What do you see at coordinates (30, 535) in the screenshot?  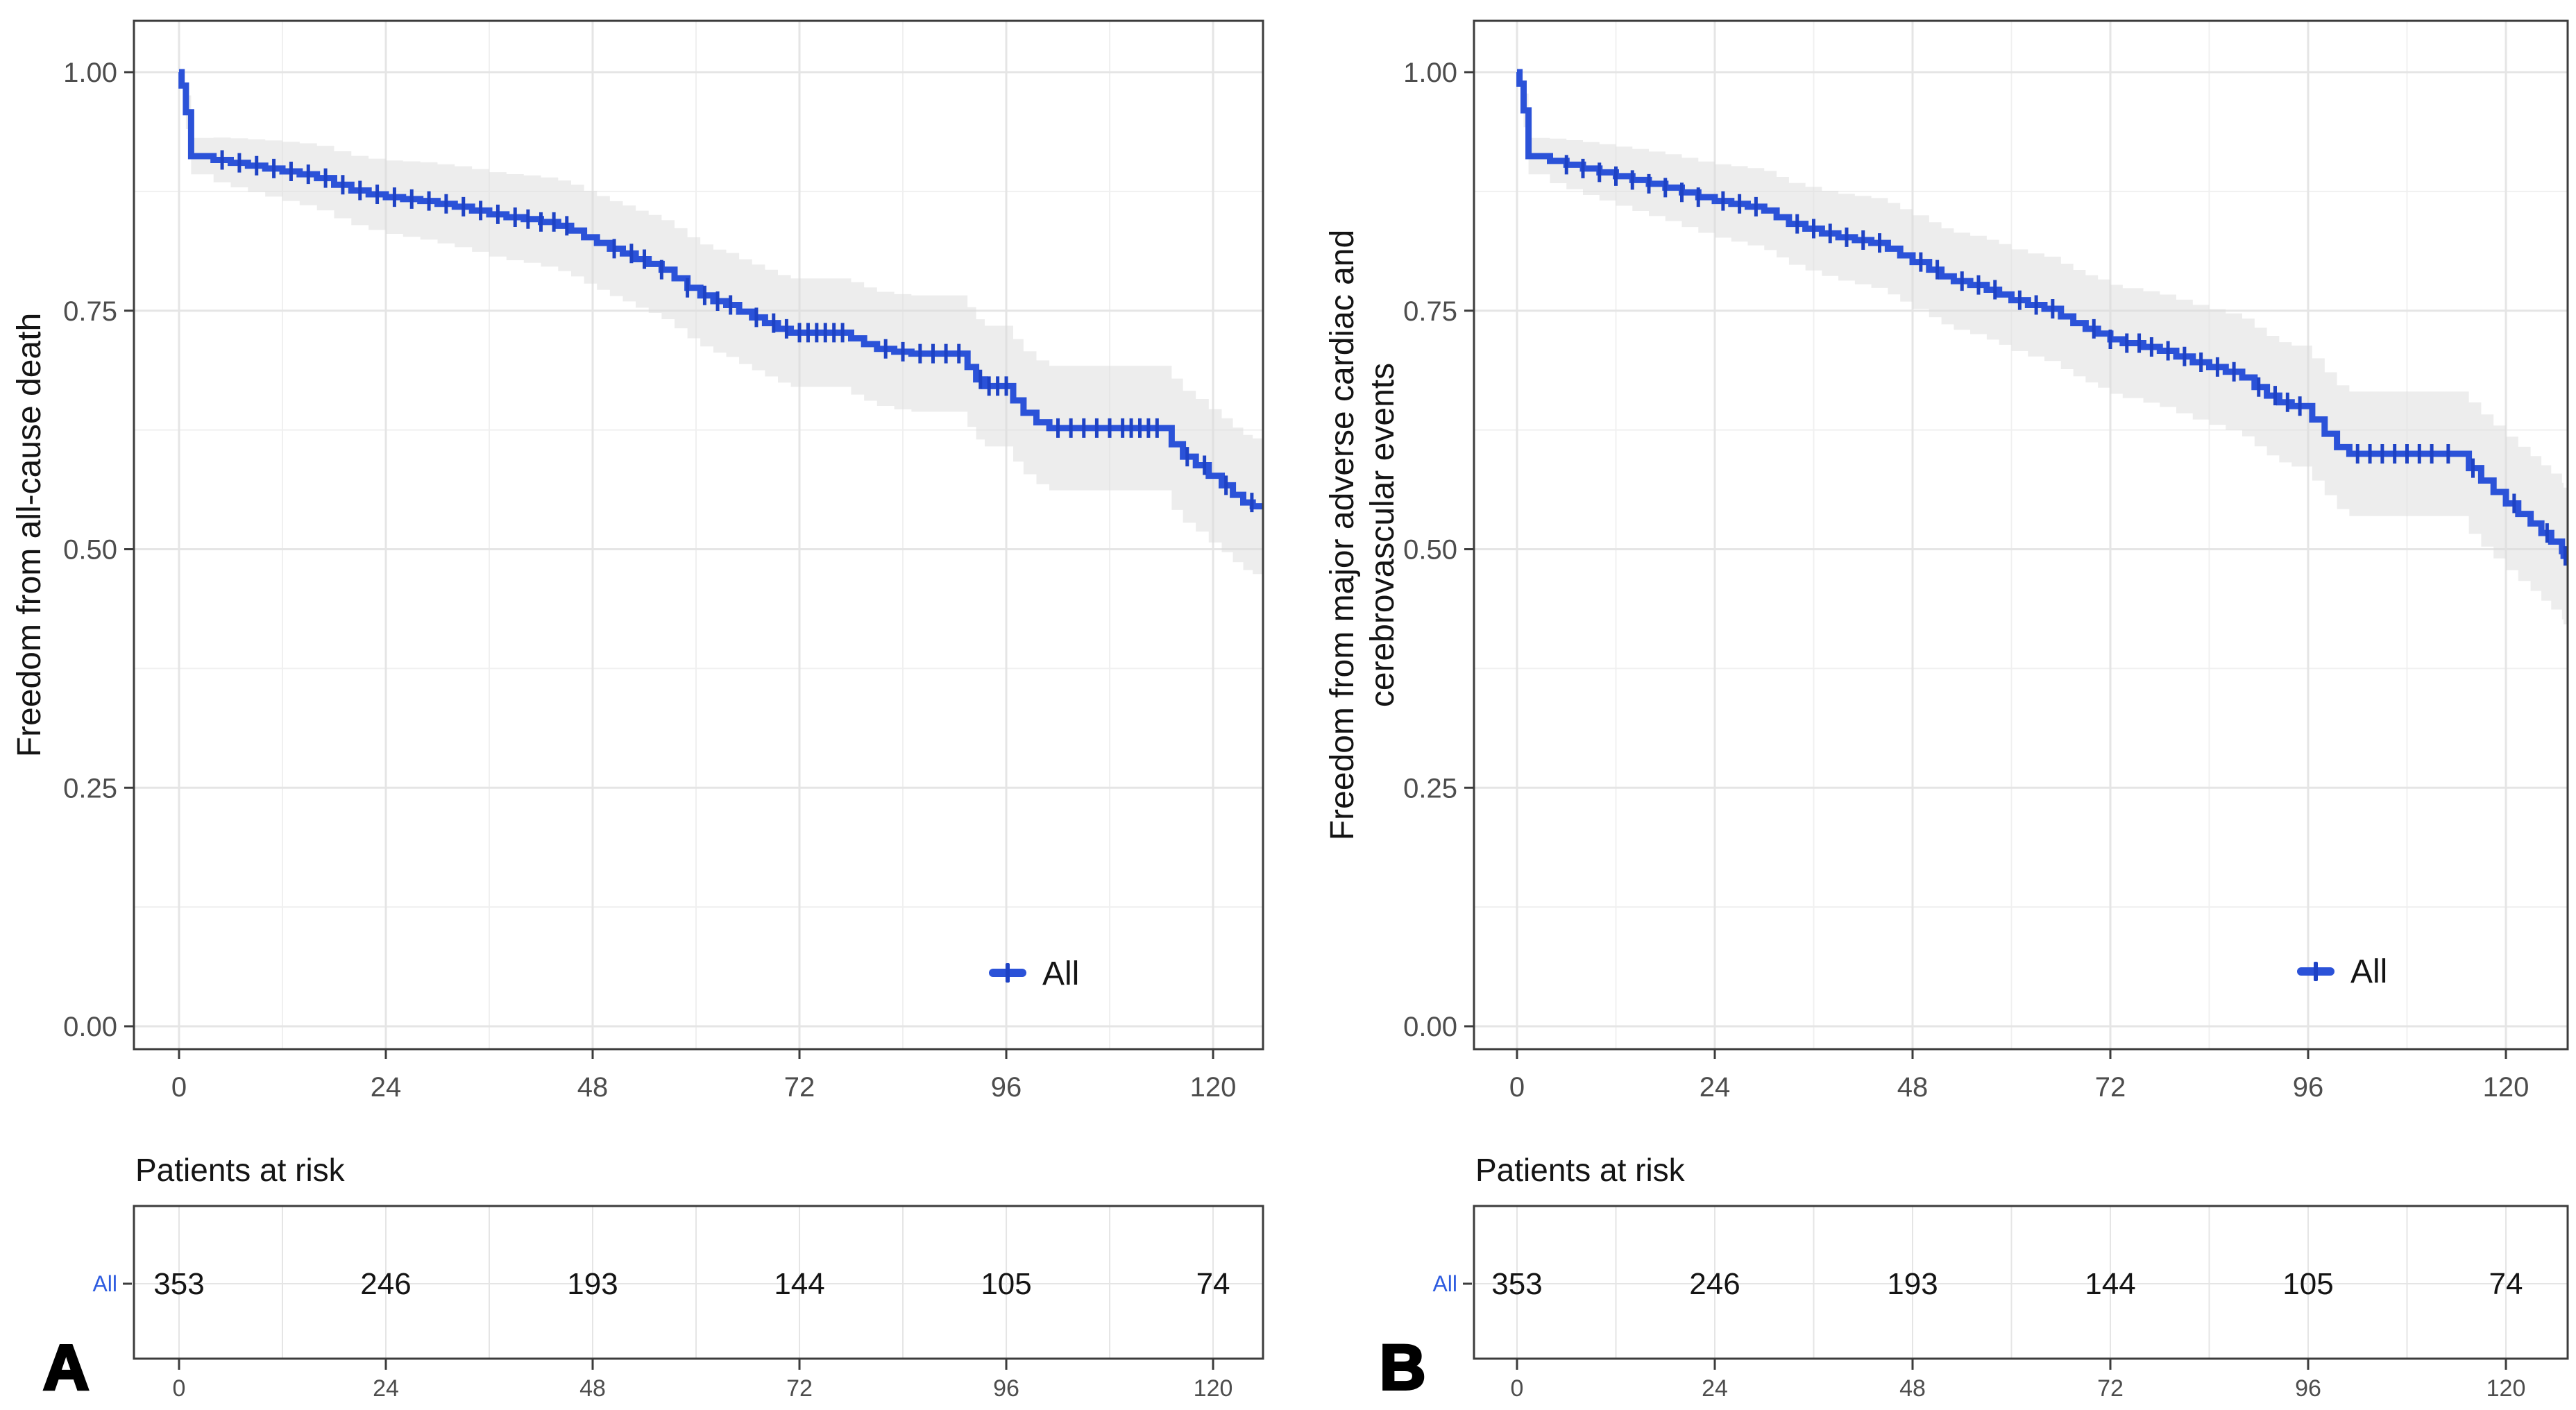 I see `y-axis-title-a: Freedom from all-cause death` at bounding box center [30, 535].